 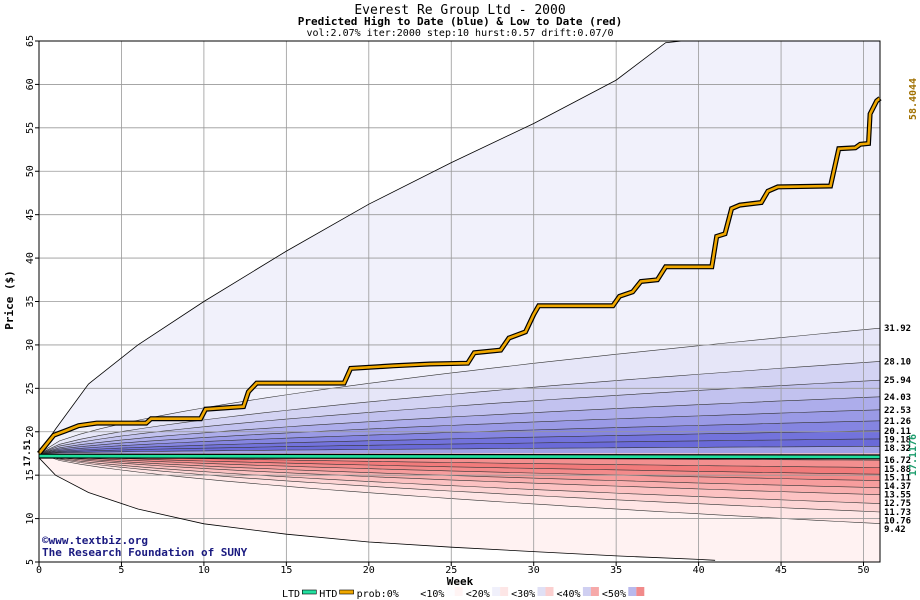 I want to click on x-tick-label-10: 10, so click(x=204, y=570).